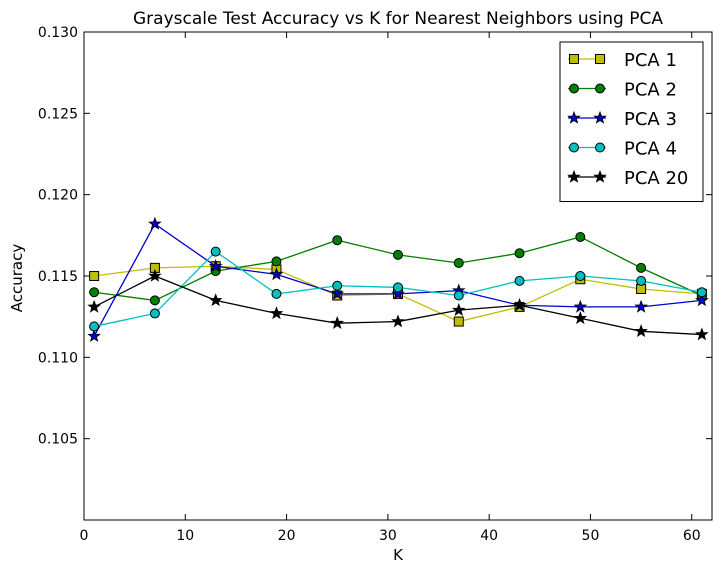 The width and height of the screenshot is (722, 574). I want to click on x-tick-label: 60, so click(692, 536).